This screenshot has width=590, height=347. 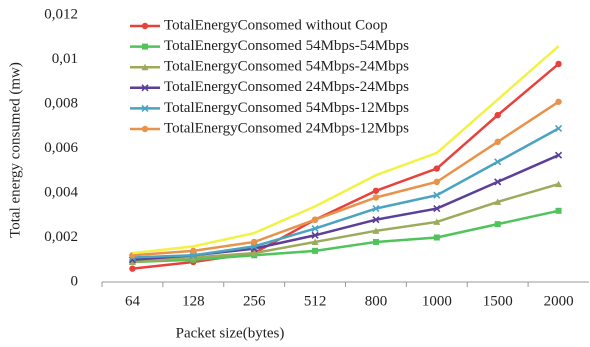 What do you see at coordinates (61, 103) in the screenshot?
I see `y-tick-label: 0,008` at bounding box center [61, 103].